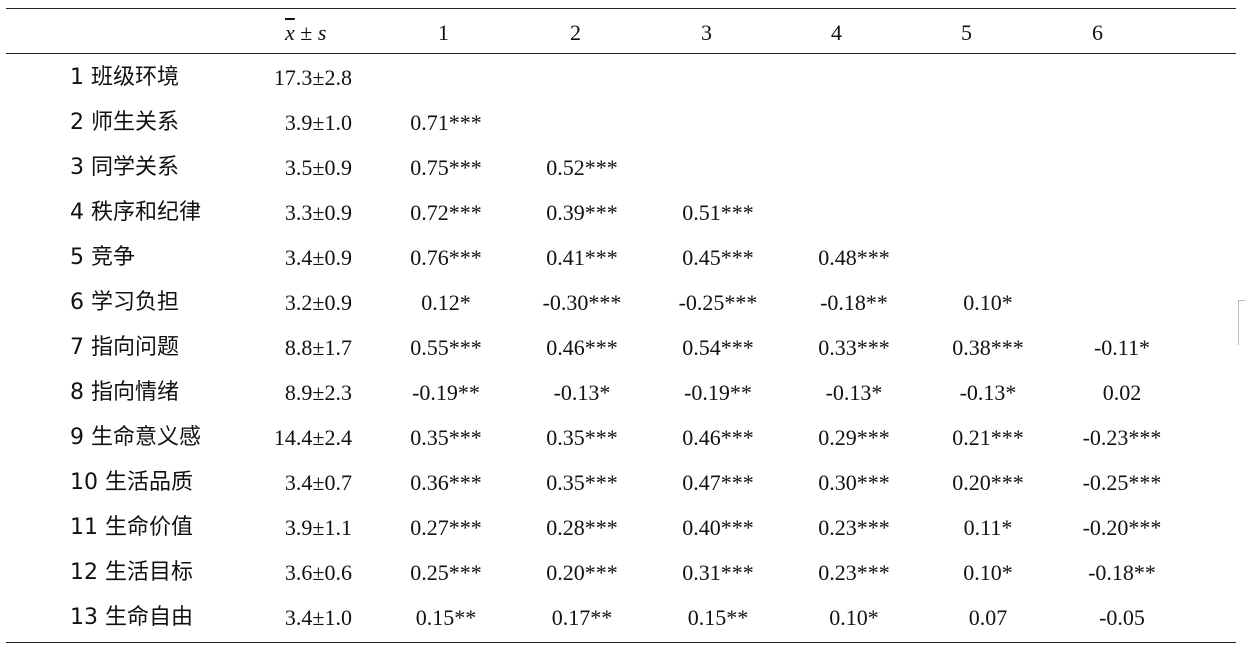 The image size is (1245, 648). I want to click on row-mean-sd: 8.9±2.3, so click(318, 392).